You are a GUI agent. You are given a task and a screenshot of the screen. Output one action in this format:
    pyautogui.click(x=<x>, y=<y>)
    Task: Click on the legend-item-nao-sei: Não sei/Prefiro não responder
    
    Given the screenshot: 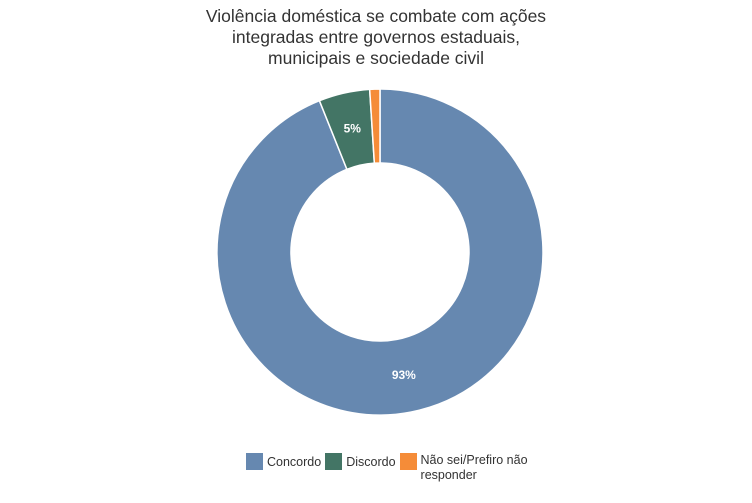 What is the action you would take?
    pyautogui.click(x=475, y=468)
    